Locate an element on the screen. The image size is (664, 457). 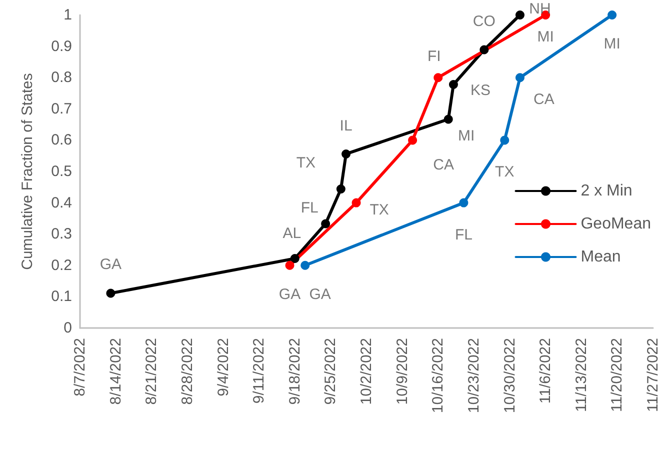
x-tick-label: 11/20/2022 is located at coordinates (617, 375).